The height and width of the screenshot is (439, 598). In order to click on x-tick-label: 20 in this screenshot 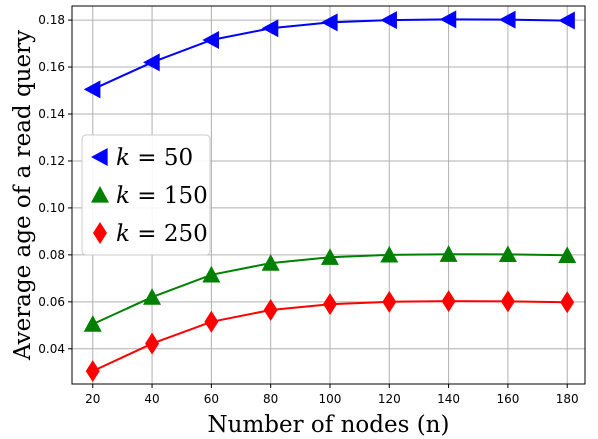, I will do `click(92, 399)`.